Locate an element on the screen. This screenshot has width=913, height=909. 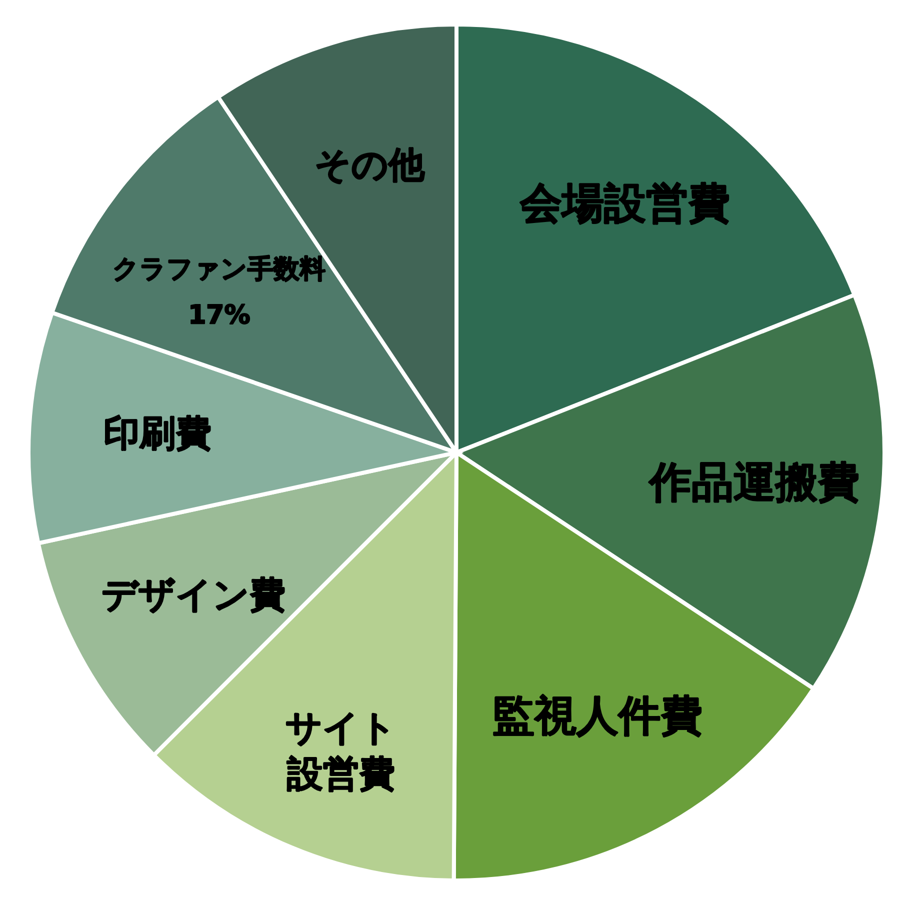
slice-label: サイト設営費 is located at coordinates (340, 751).